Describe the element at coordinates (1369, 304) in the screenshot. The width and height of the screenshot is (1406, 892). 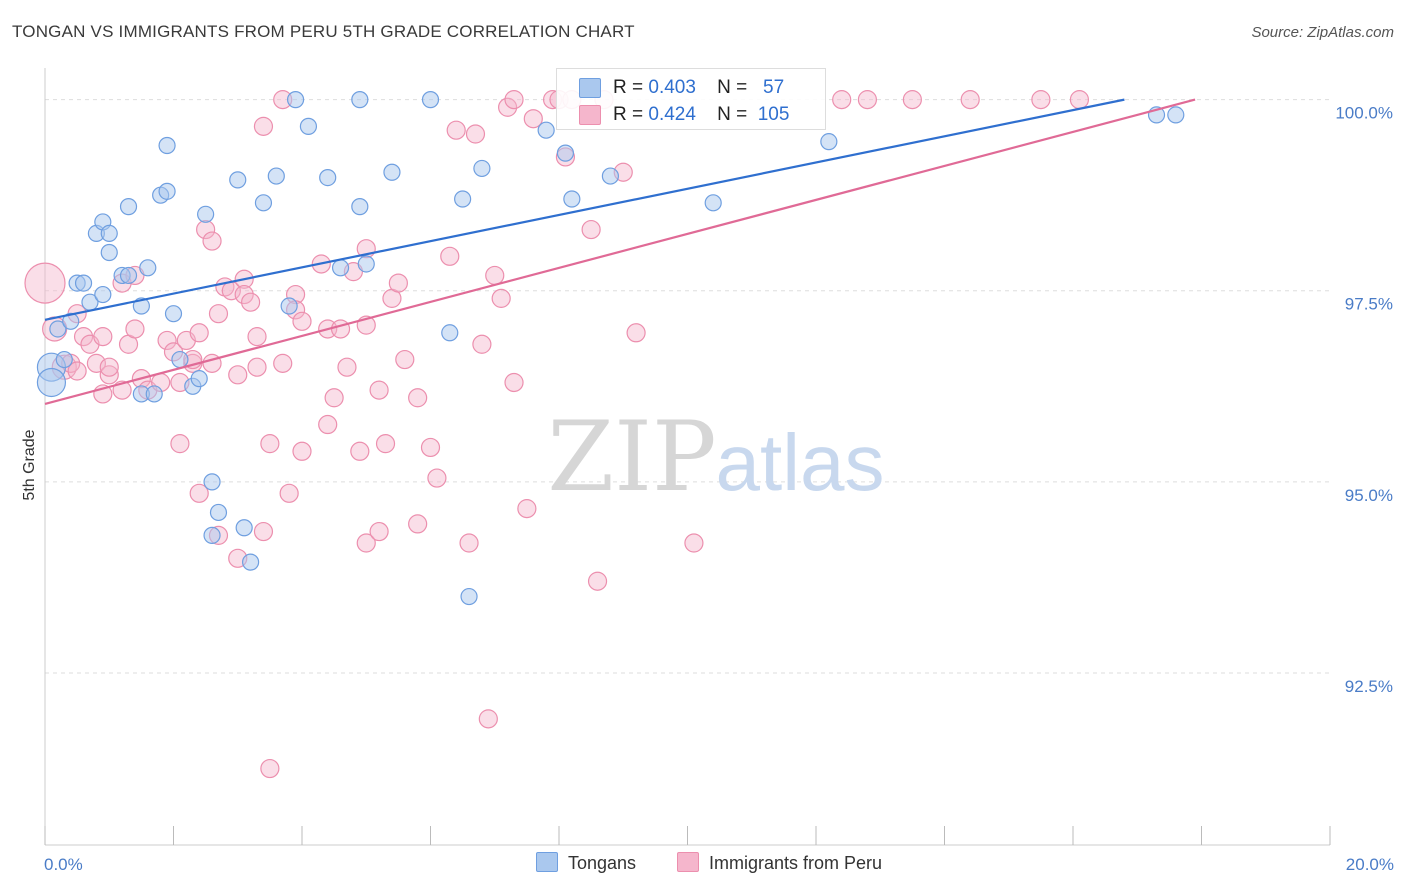
I see `y-tick-label: 97.5%` at that location.